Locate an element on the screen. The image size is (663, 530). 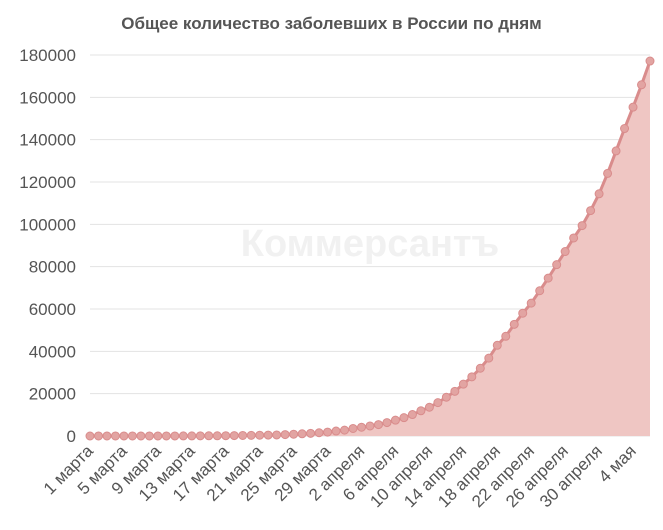
x-tick-label: 4 мая is located at coordinates (617, 463).